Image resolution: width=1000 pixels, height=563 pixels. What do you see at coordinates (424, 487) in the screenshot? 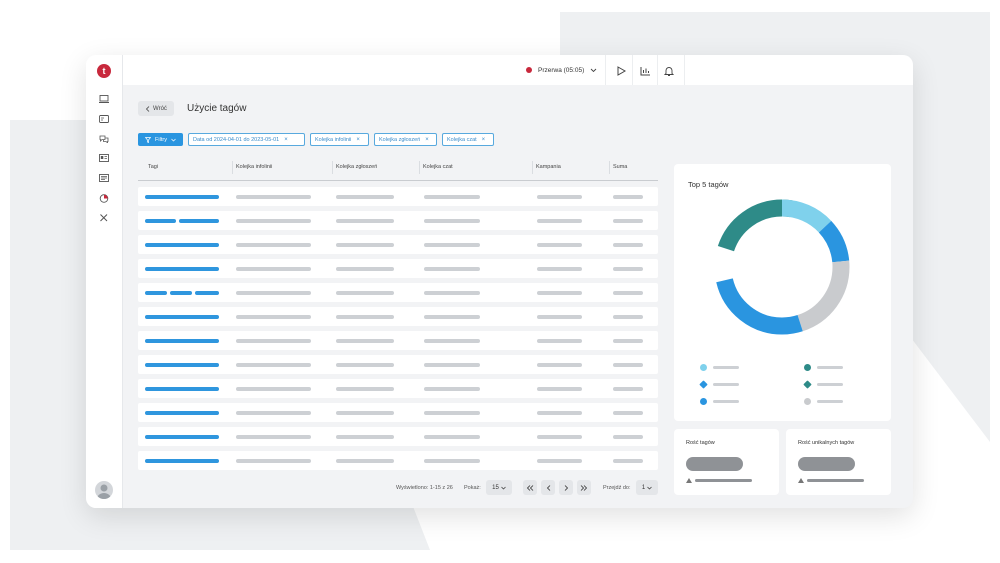
I see `pagination-summary: Wyświetlono: 1-15 z 26` at bounding box center [424, 487].